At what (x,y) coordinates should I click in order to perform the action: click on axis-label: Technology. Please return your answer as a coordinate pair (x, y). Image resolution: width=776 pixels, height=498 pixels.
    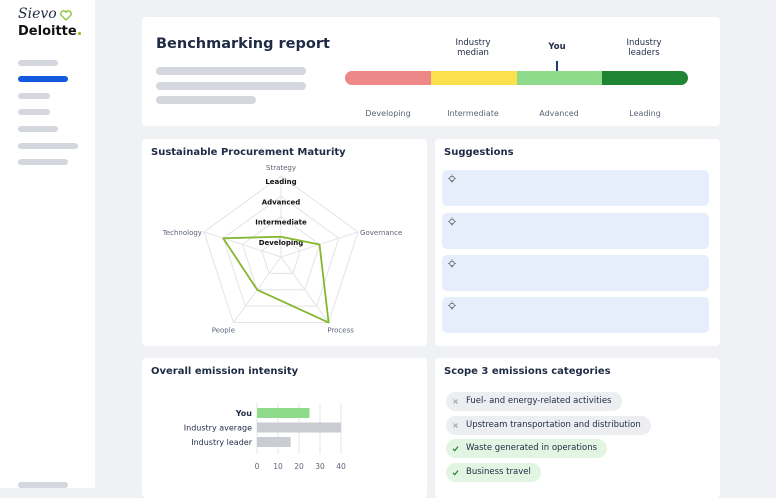
    Looking at the image, I should click on (182, 233).